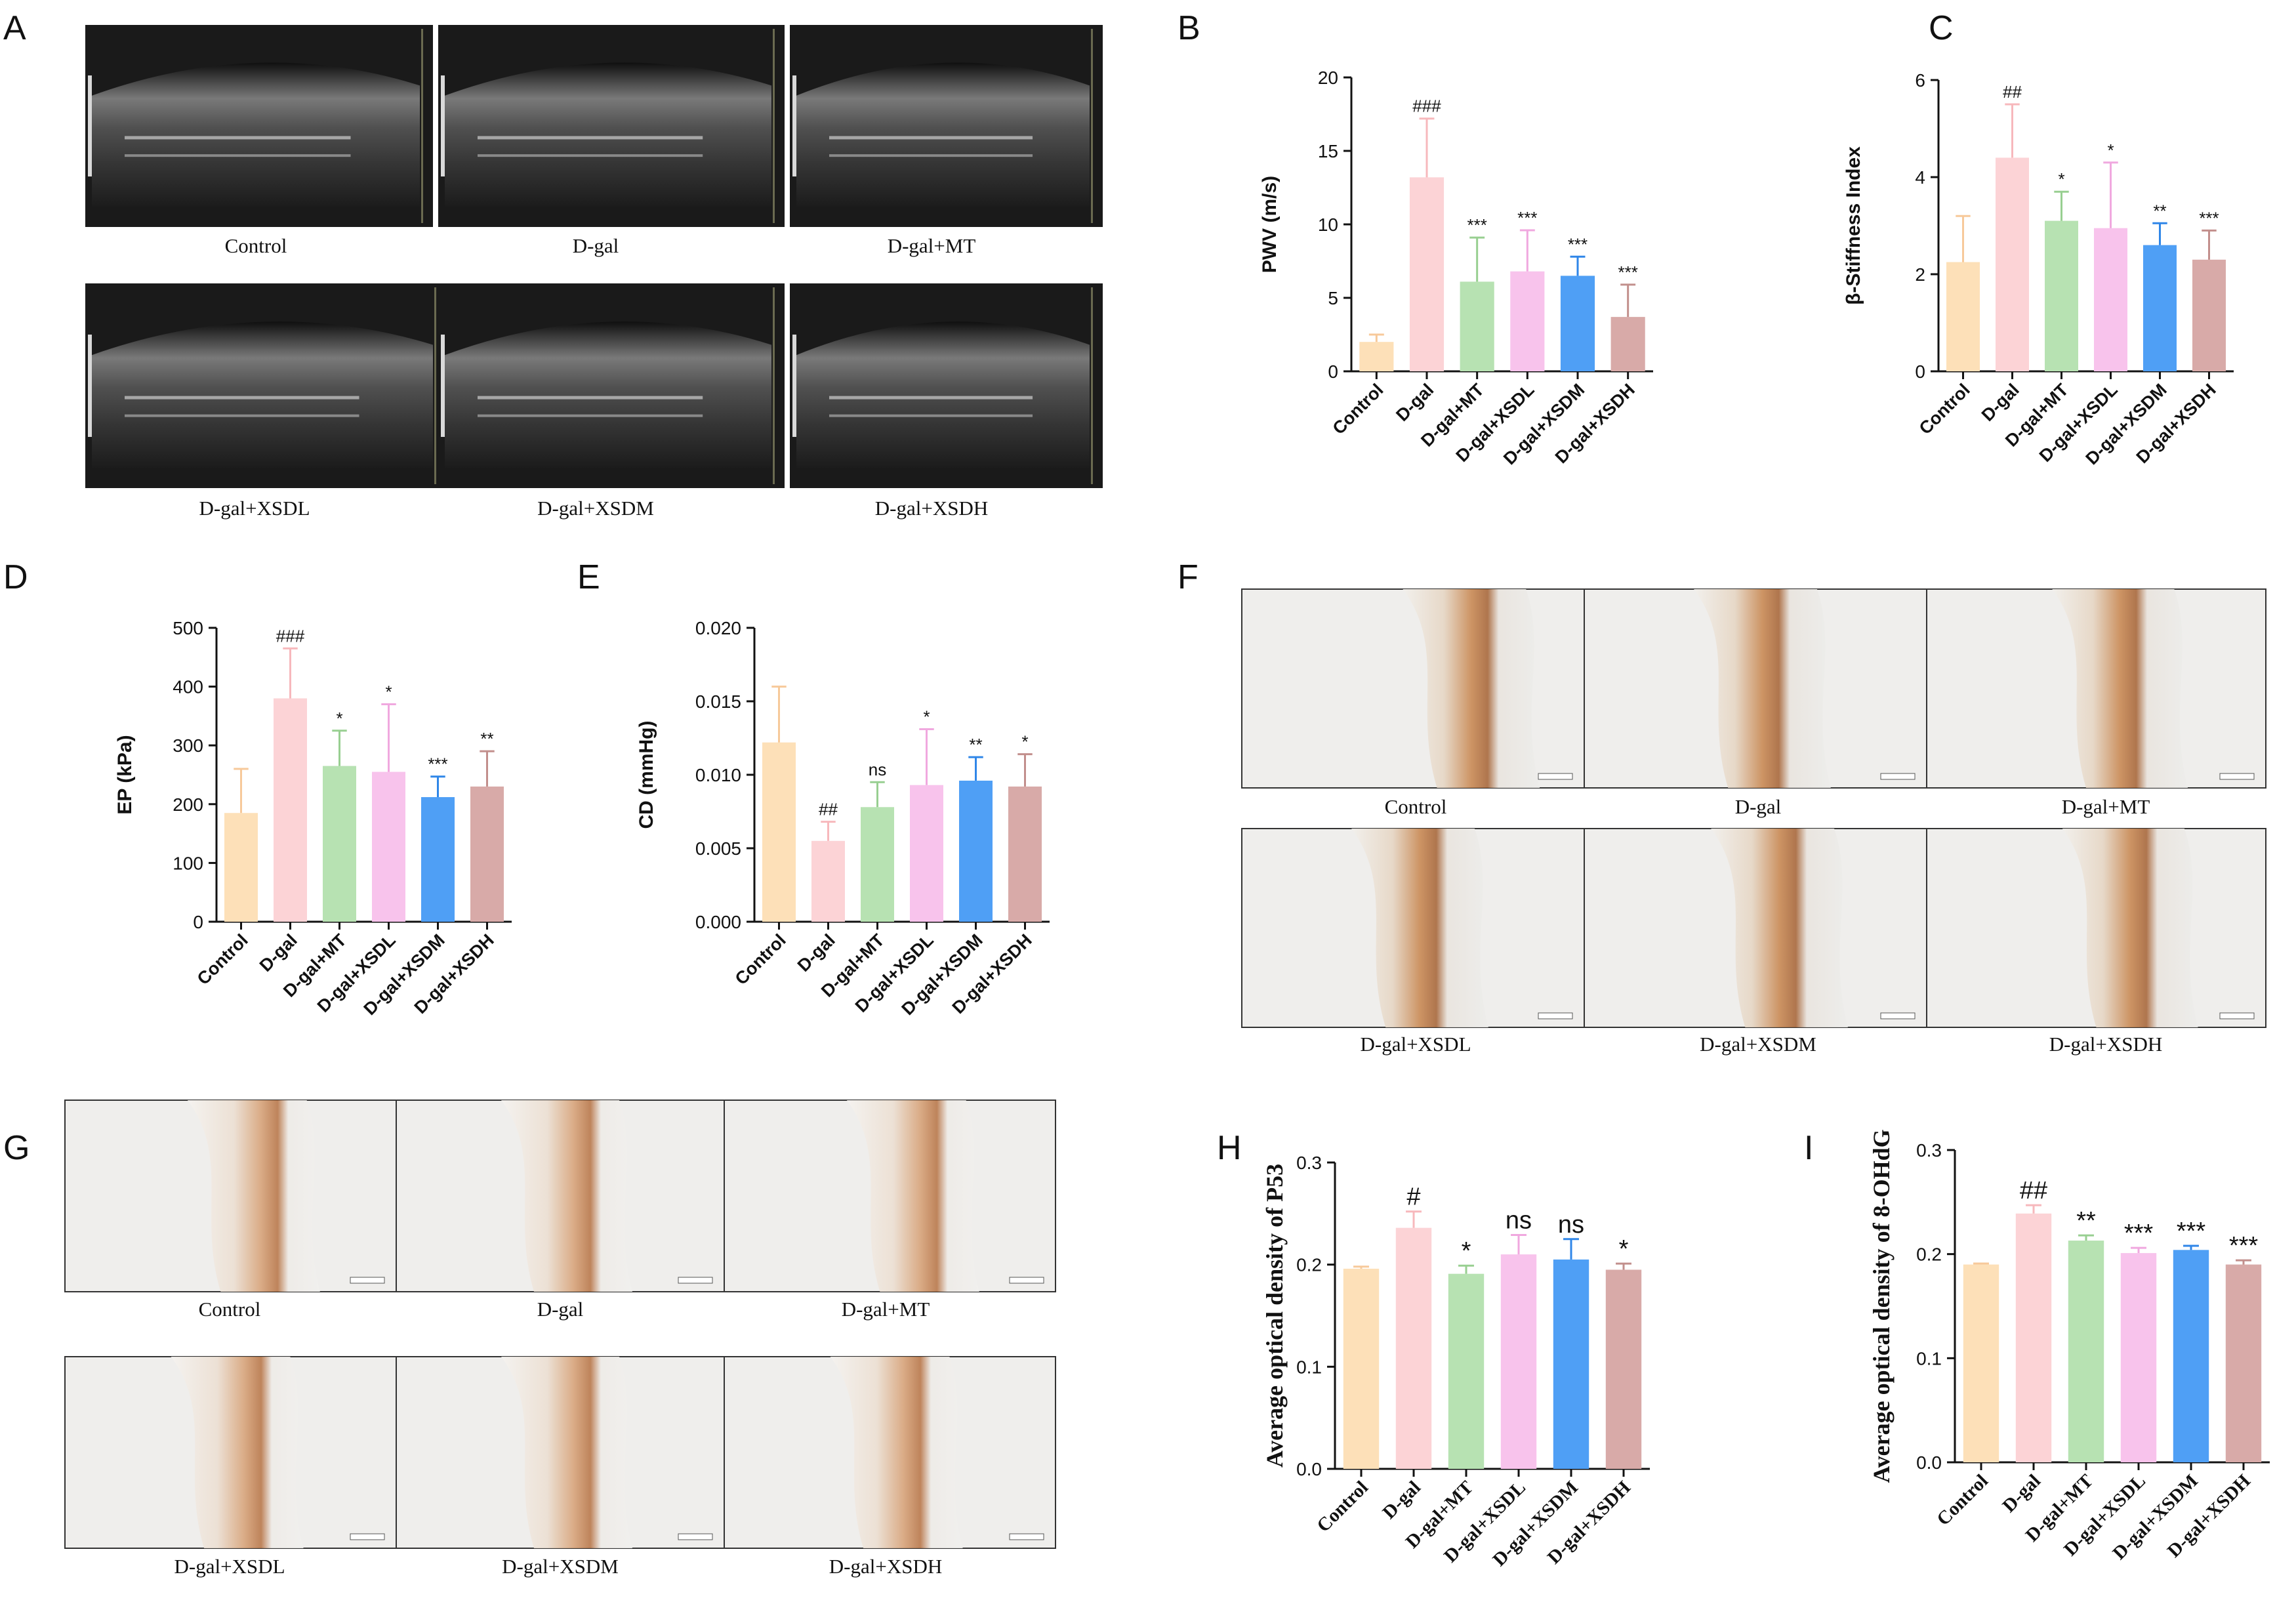 This screenshot has width=2296, height=1604. Describe the element at coordinates (1270, 224) in the screenshot. I see `y-axis-label: PWV (m/s)` at that location.